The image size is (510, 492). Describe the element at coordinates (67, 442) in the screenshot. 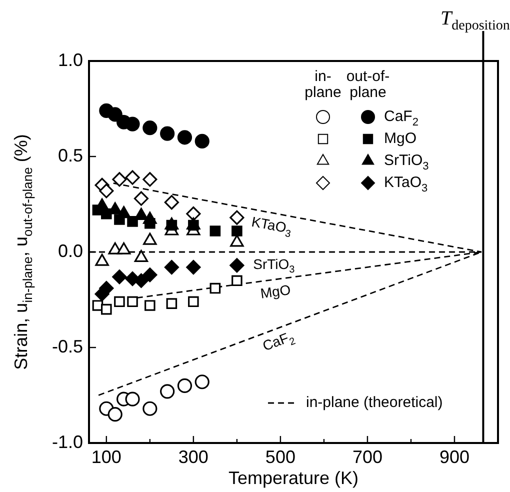

I see `y-tick-label: -1.0` at that location.